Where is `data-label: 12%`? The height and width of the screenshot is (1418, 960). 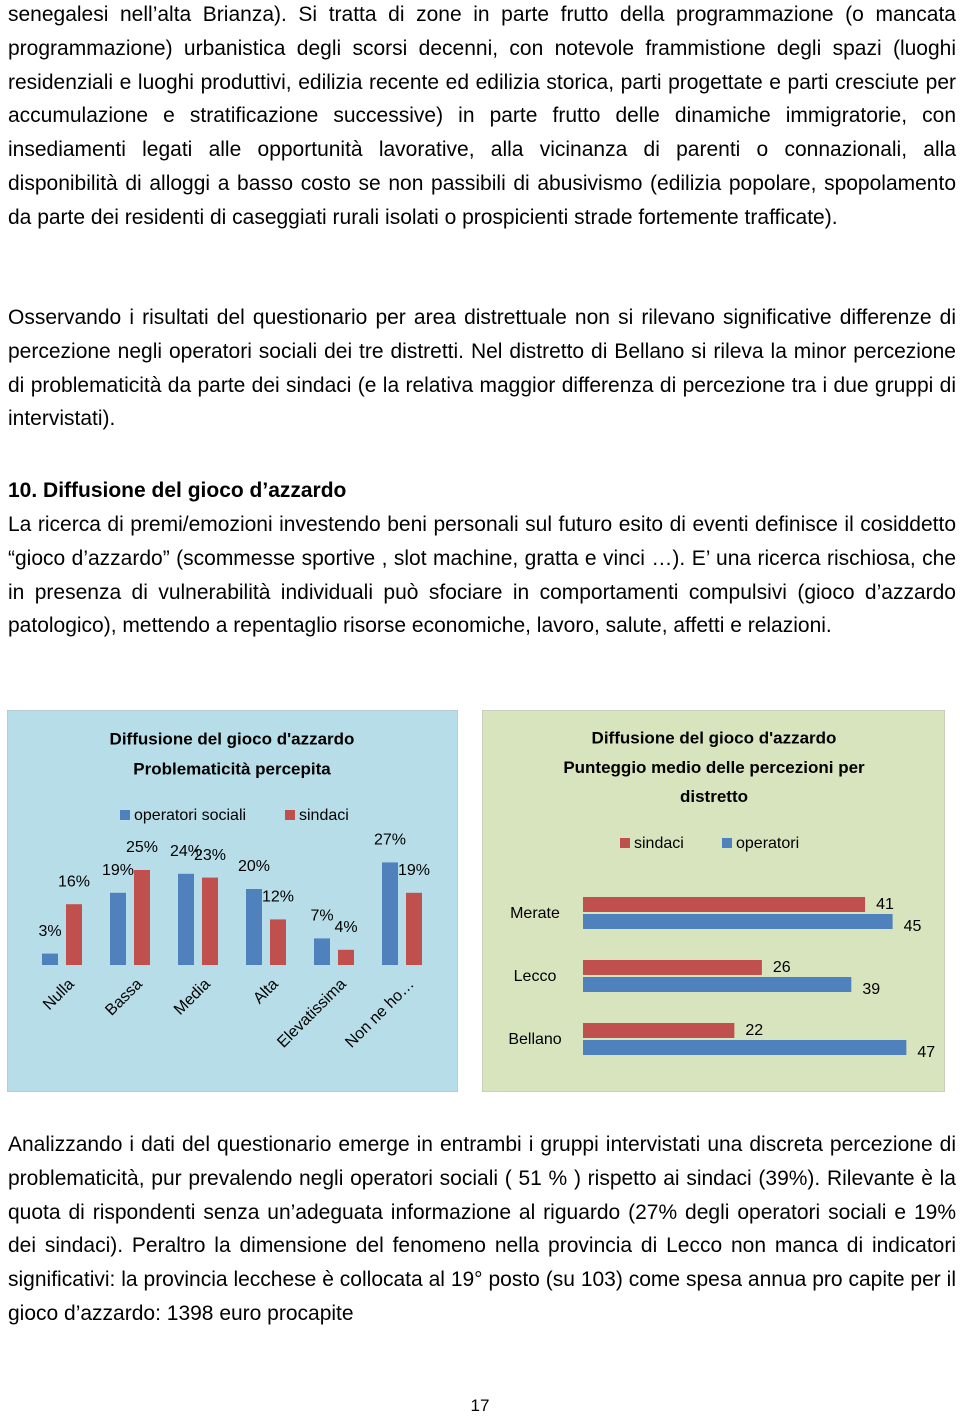 data-label: 12% is located at coordinates (278, 897).